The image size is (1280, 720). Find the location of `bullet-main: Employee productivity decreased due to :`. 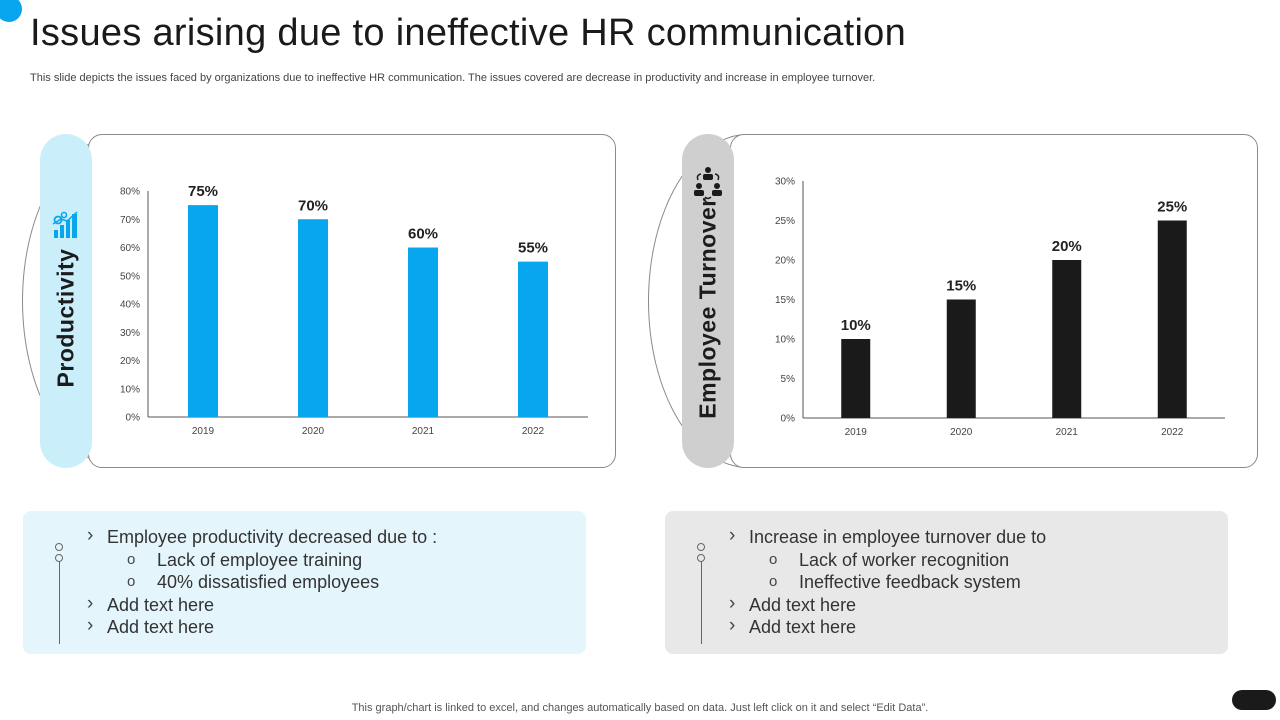

bullet-main: Employee productivity decreased due to : is located at coordinates (262, 537).